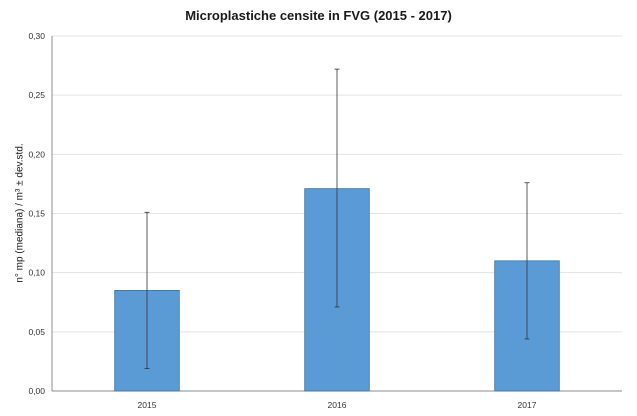  Describe the element at coordinates (36, 332) in the screenshot. I see `y-tick-label: 0,05` at that location.